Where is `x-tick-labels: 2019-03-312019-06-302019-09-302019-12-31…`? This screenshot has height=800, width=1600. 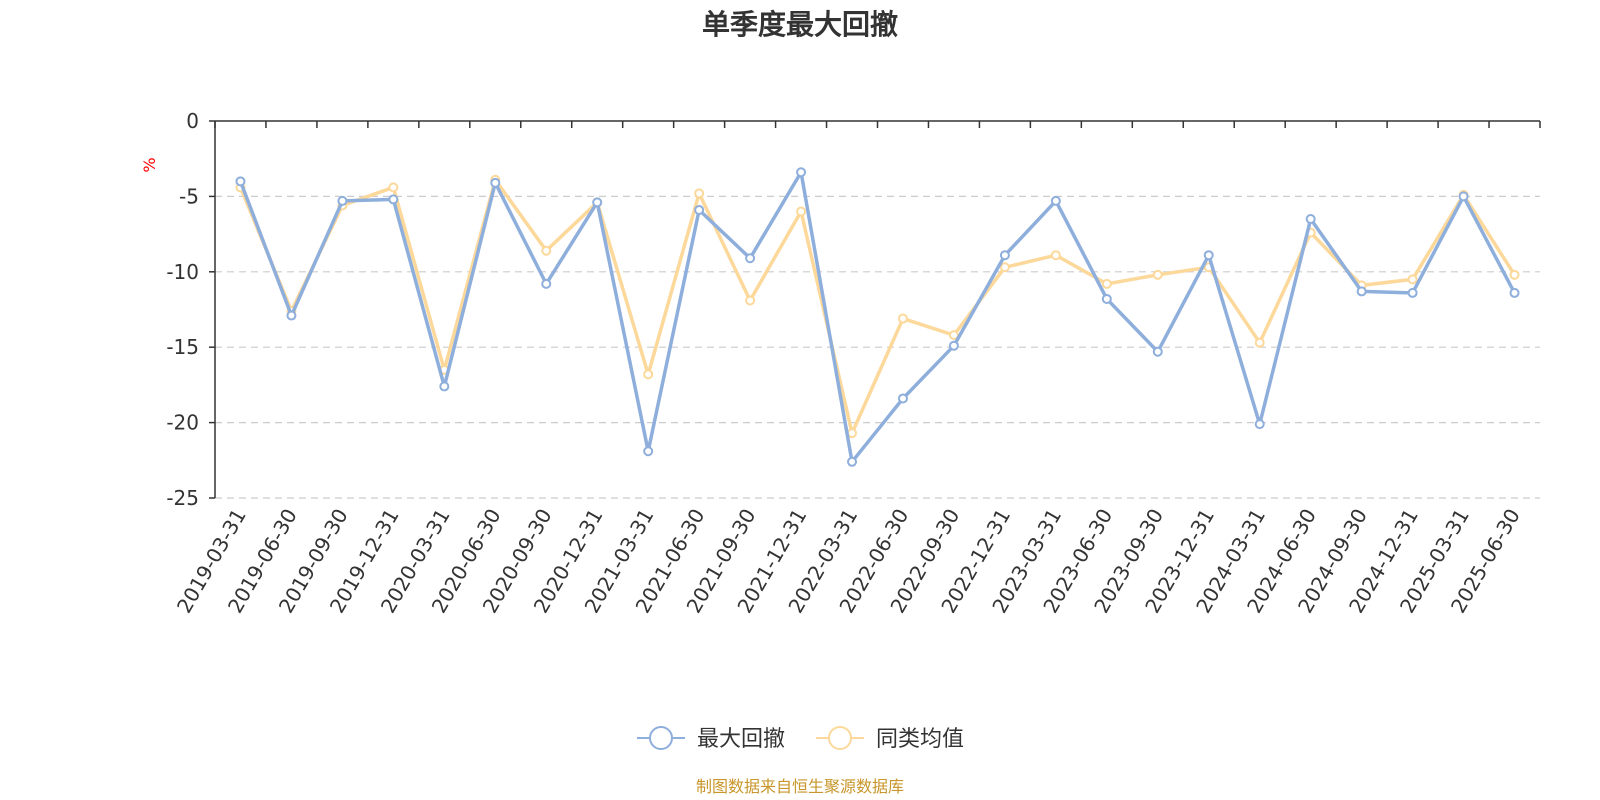 x-tick-labels: 2019-03-312019-06-302019-09-302019-12-31… is located at coordinates (848, 560).